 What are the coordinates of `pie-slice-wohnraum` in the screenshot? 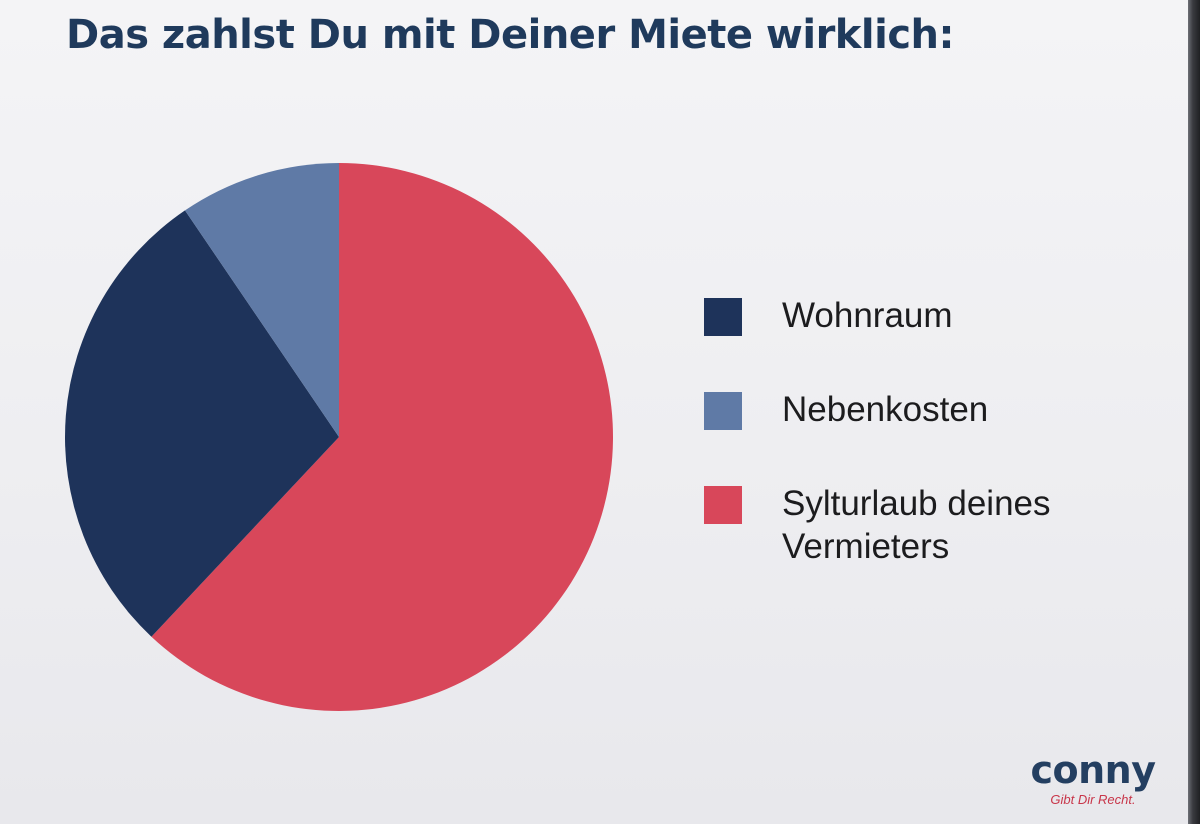 It's located at (201, 423).